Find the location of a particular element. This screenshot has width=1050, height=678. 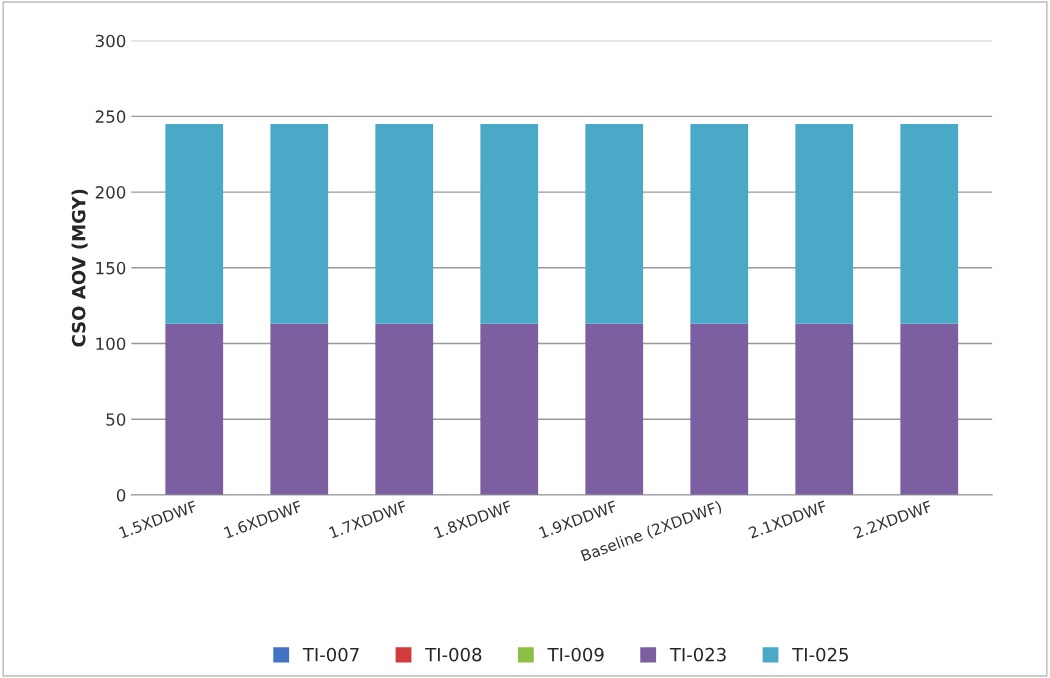

y-tick-label: 250 is located at coordinates (110, 116).